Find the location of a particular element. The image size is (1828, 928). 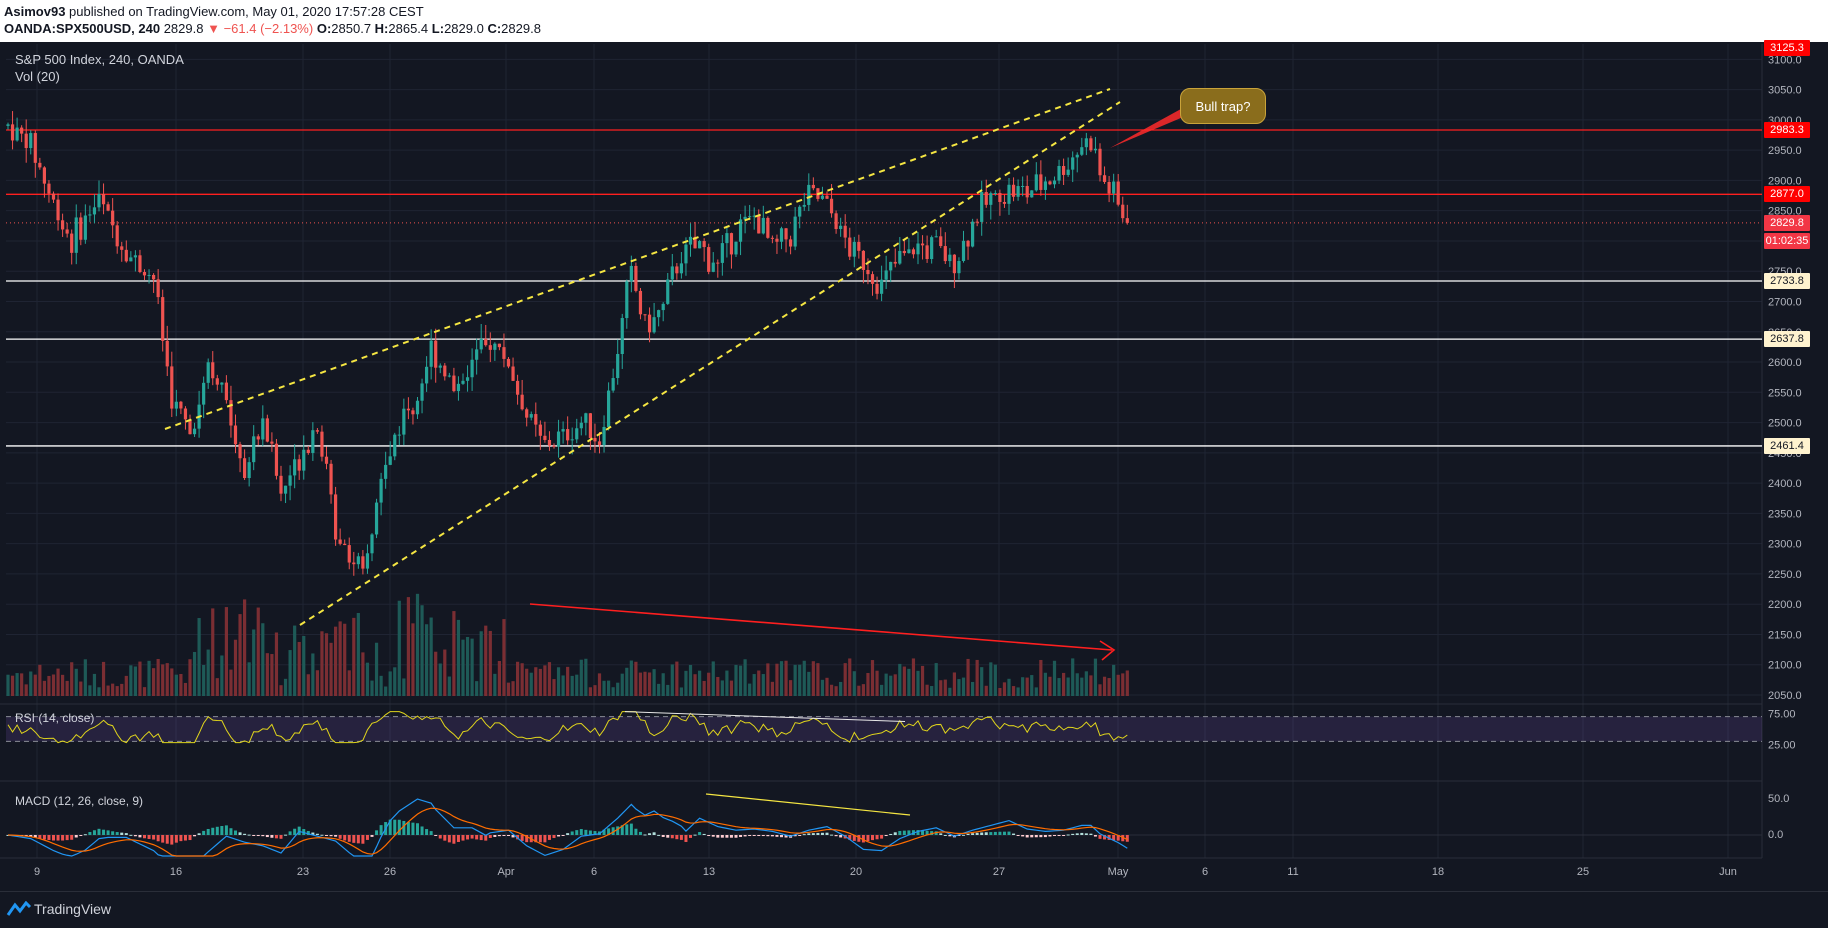

price-label-support: 2637.8 is located at coordinates (1787, 339).